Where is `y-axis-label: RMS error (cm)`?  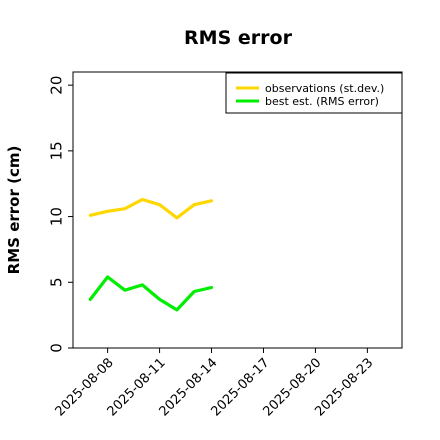 y-axis-label: RMS error (cm) is located at coordinates (14, 210).